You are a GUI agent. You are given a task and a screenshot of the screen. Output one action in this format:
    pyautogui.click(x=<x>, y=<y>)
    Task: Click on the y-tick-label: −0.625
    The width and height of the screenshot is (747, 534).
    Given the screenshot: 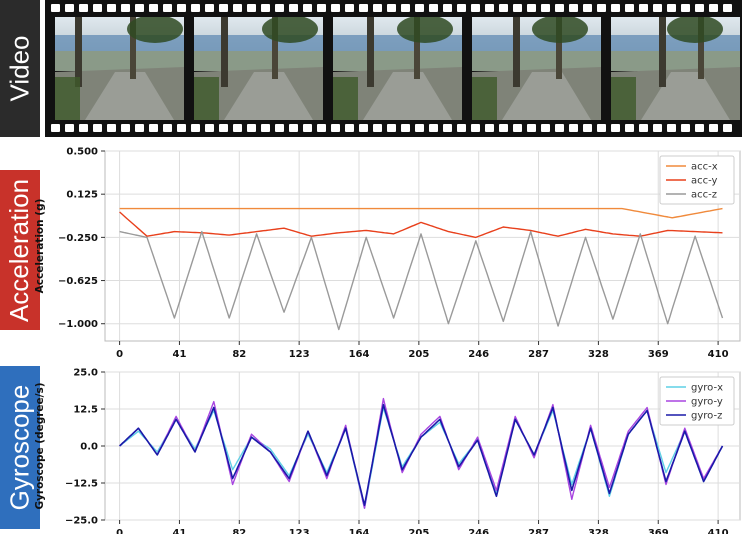 What is the action you would take?
    pyautogui.click(x=78, y=281)
    